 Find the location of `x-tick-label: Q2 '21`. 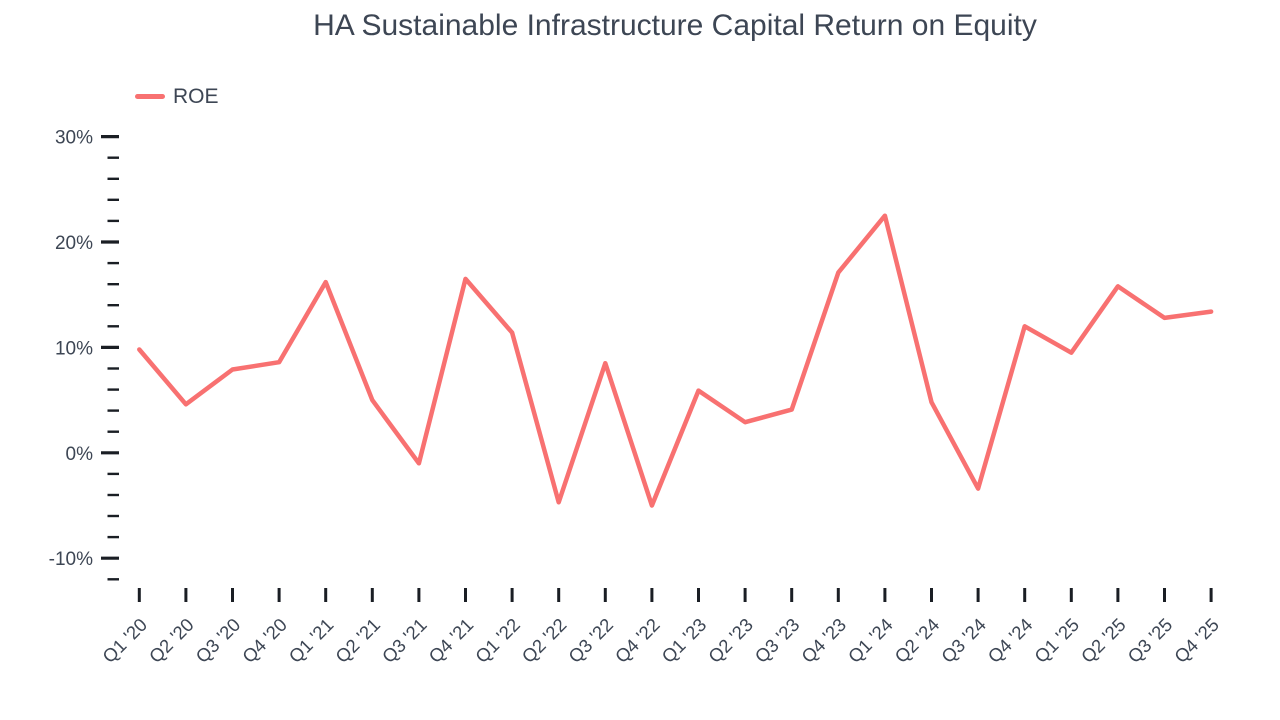

x-tick-label: Q2 '21 is located at coordinates (357, 640).